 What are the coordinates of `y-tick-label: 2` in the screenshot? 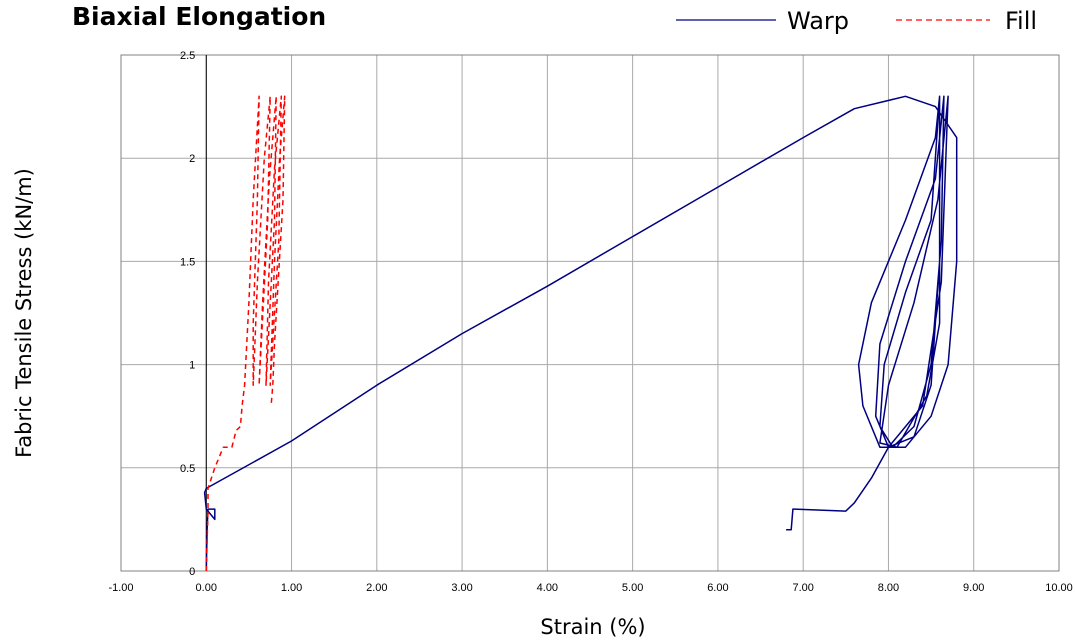 It's located at (192, 159).